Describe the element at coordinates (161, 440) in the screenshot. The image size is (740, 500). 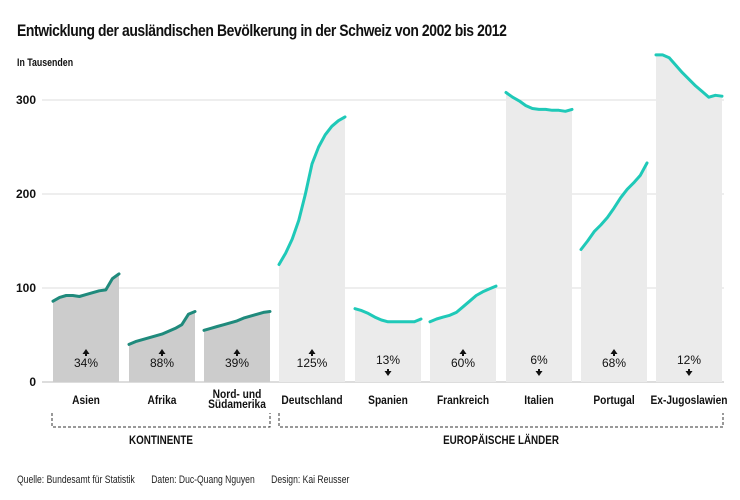
I see `group-label: KONTINENTE` at that location.